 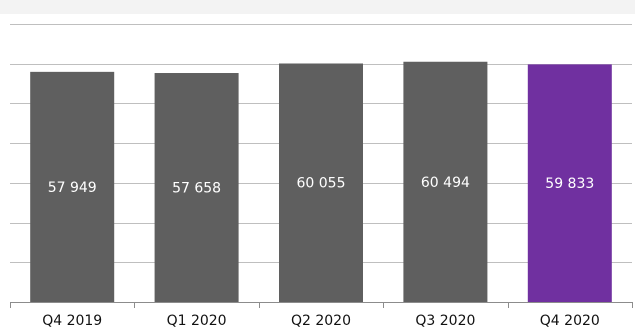 I want to click on bar-q4-2020, so click(x=569, y=183).